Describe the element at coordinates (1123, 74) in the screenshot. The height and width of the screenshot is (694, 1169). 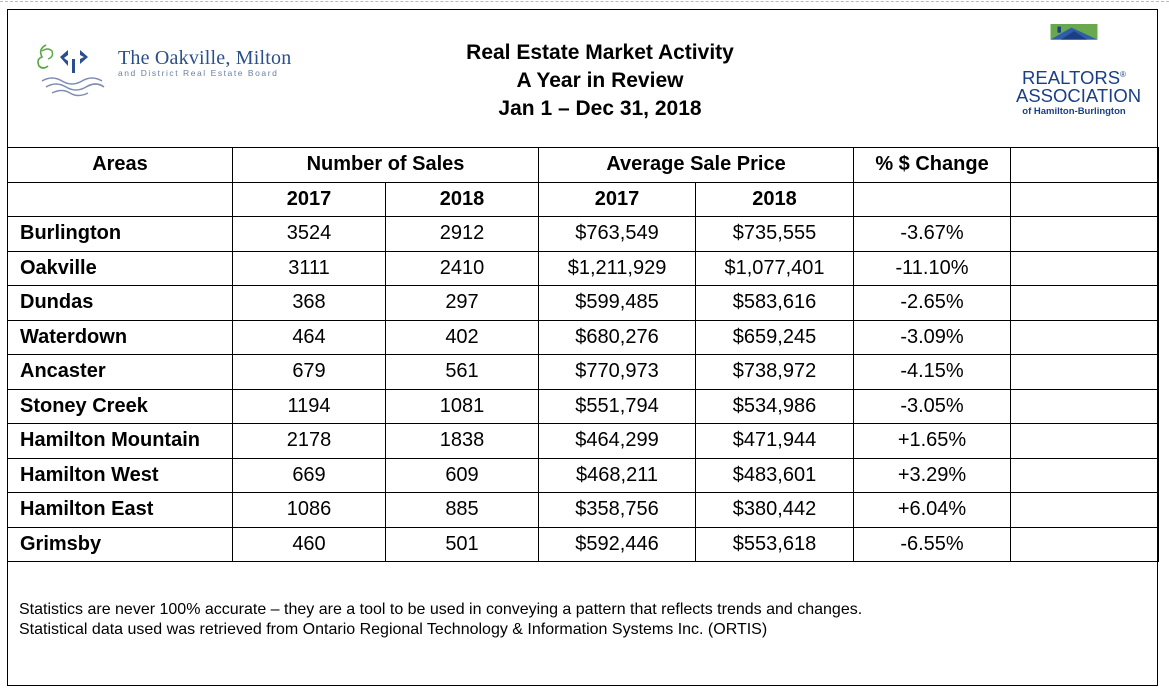
I see `registered-mark: ®` at that location.